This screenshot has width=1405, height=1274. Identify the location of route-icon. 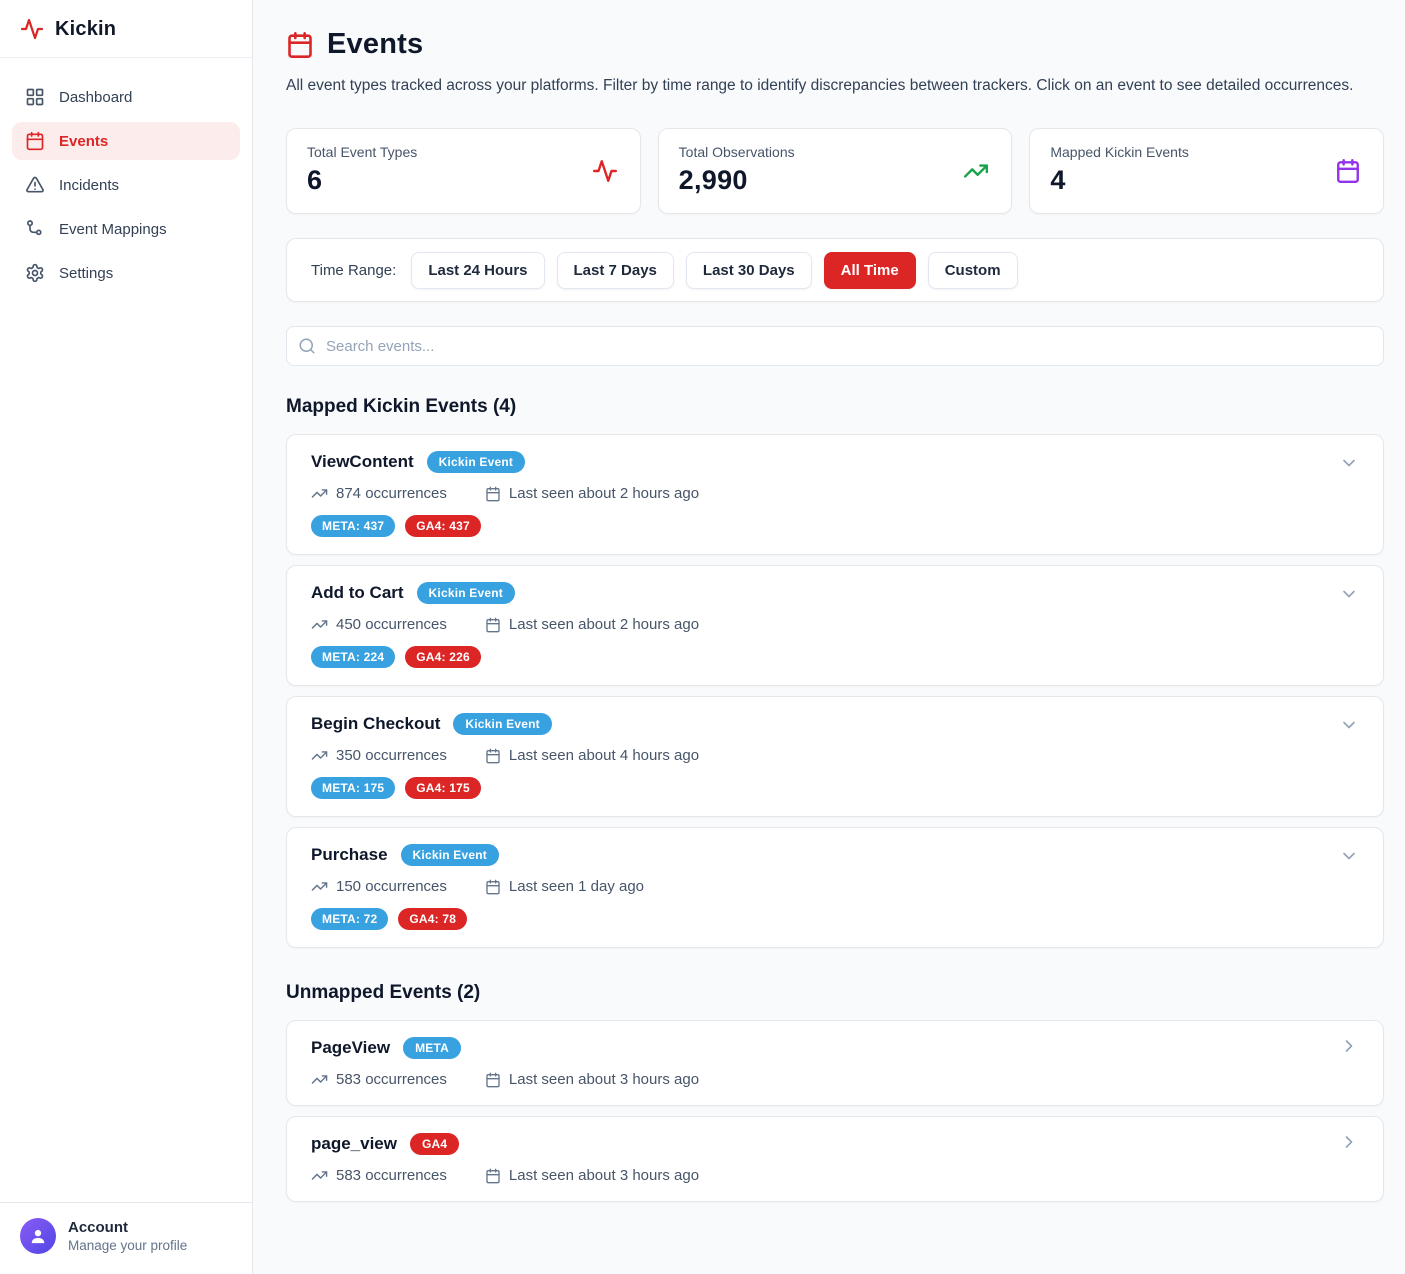
(35, 229).